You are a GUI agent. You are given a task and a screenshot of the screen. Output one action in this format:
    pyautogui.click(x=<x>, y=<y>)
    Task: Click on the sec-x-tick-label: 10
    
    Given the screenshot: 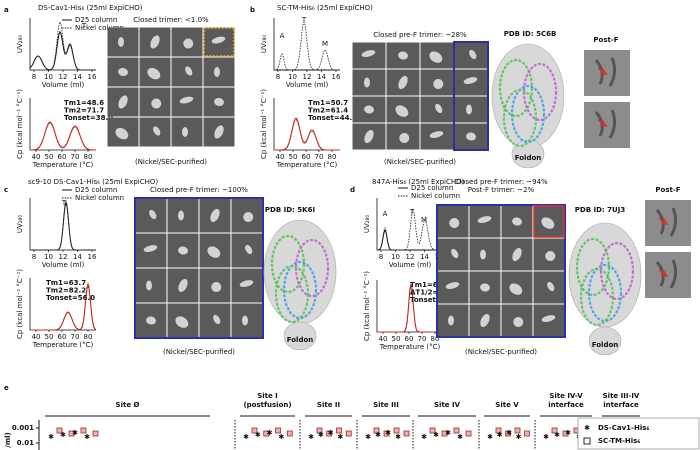 What is the action you would take?
    pyautogui.click(x=48, y=77)
    